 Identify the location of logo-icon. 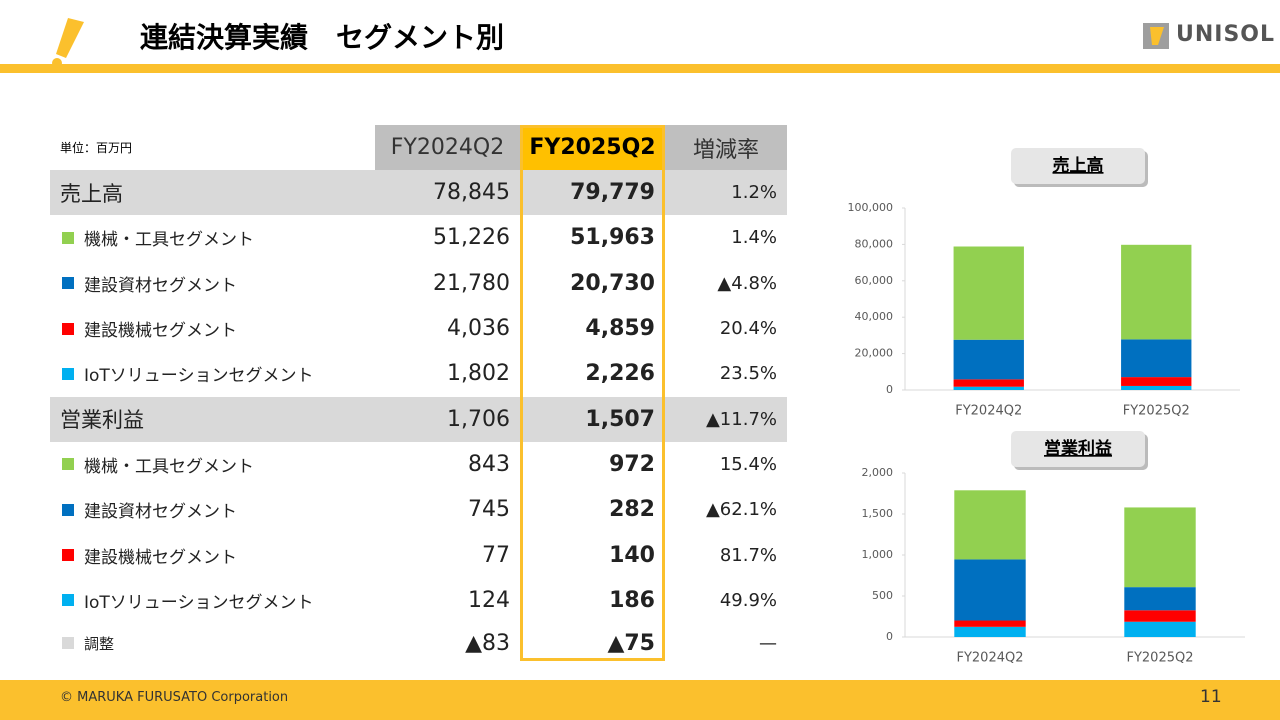
(1156, 36).